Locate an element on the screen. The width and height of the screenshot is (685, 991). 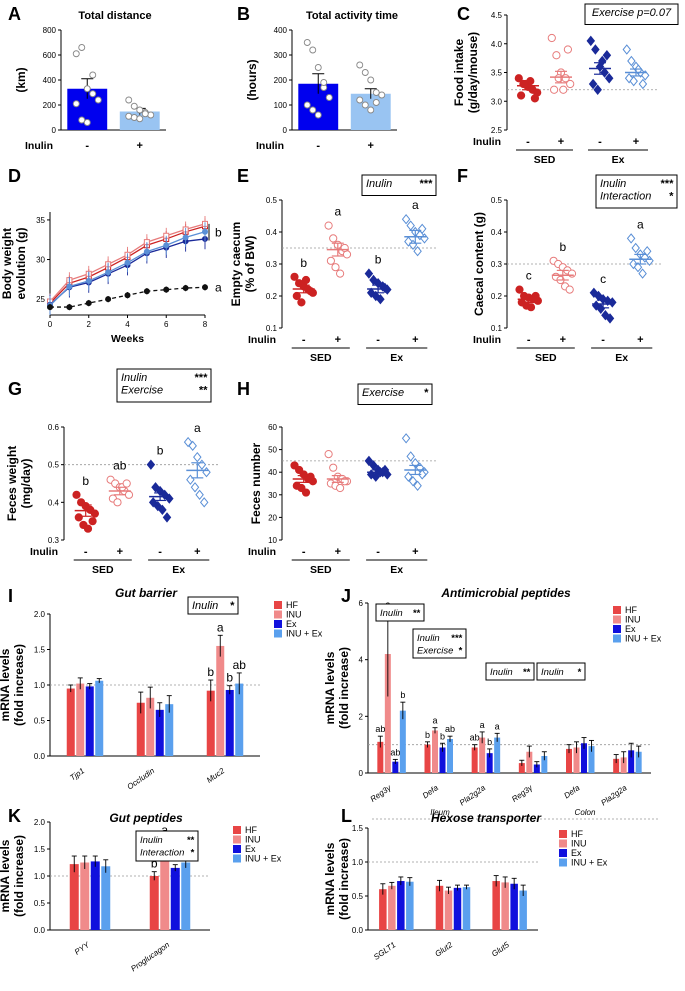
gene-label: PYY is located at coordinates (82, 948).